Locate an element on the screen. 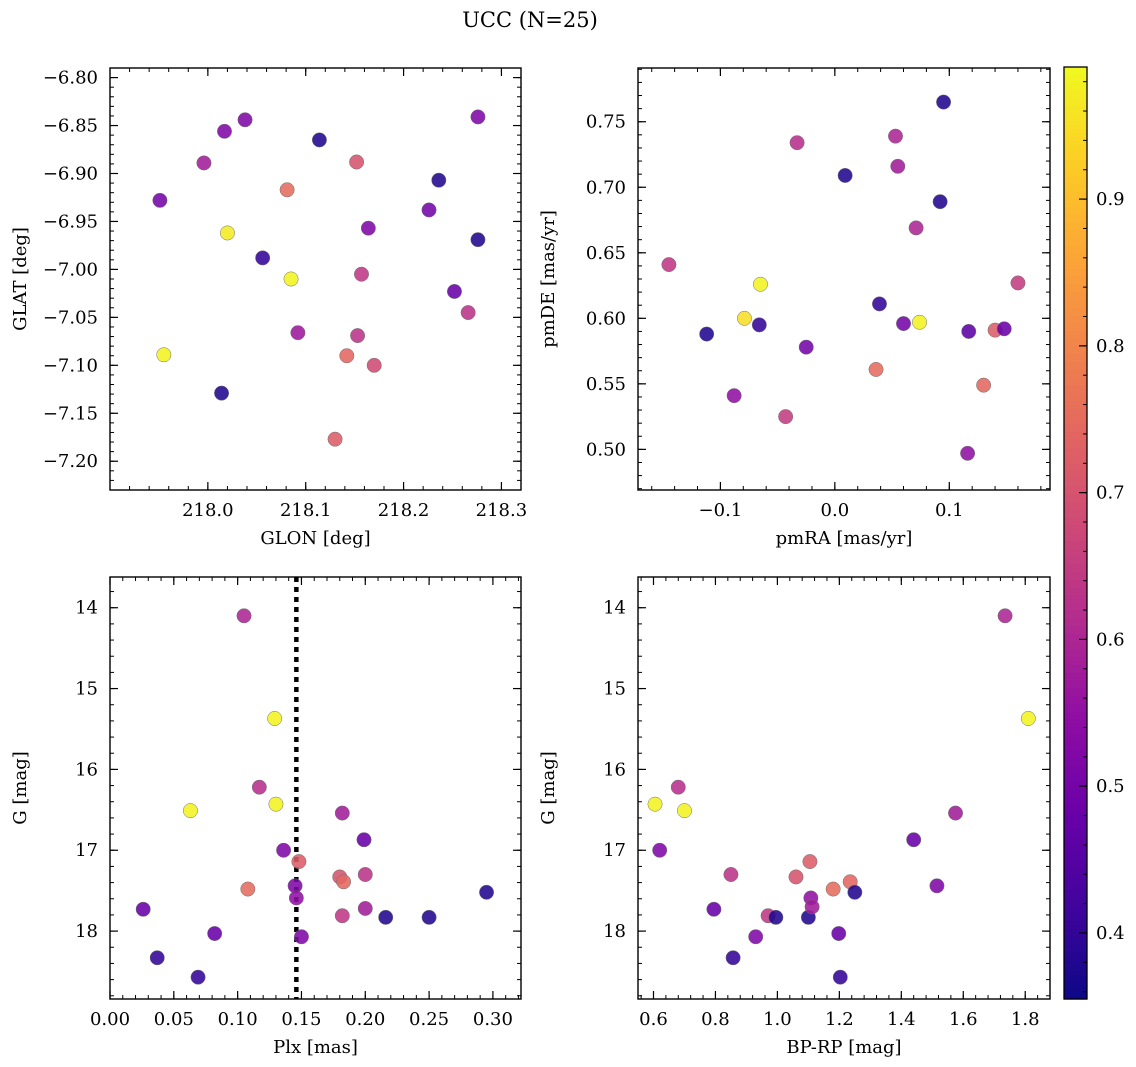 The image size is (1136, 1067). y-tick-label: 16 is located at coordinates (614, 769).